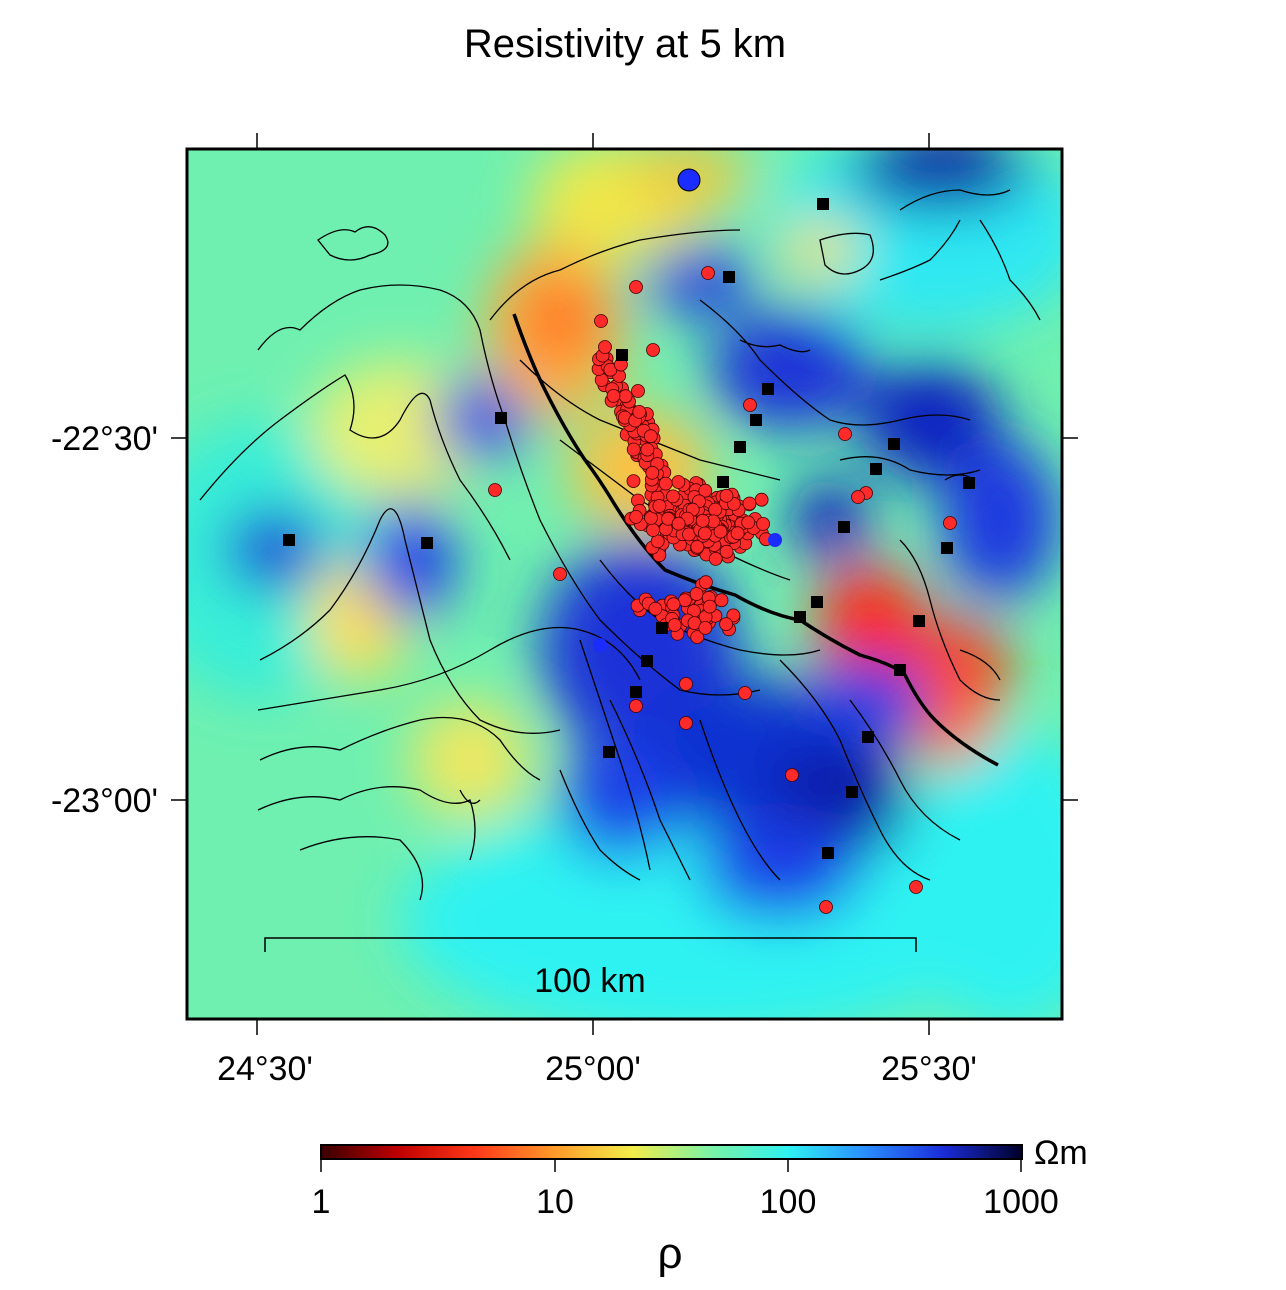 The image size is (1286, 1290). Describe the element at coordinates (625, 44) in the screenshot. I see `map-title: Resistivity at 5 km` at that location.